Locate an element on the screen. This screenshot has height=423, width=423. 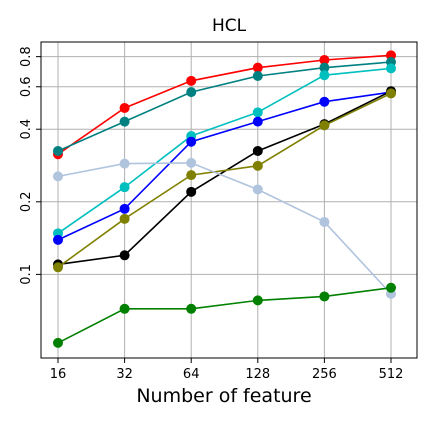
x-tick-label: 256 is located at coordinates (324, 374).